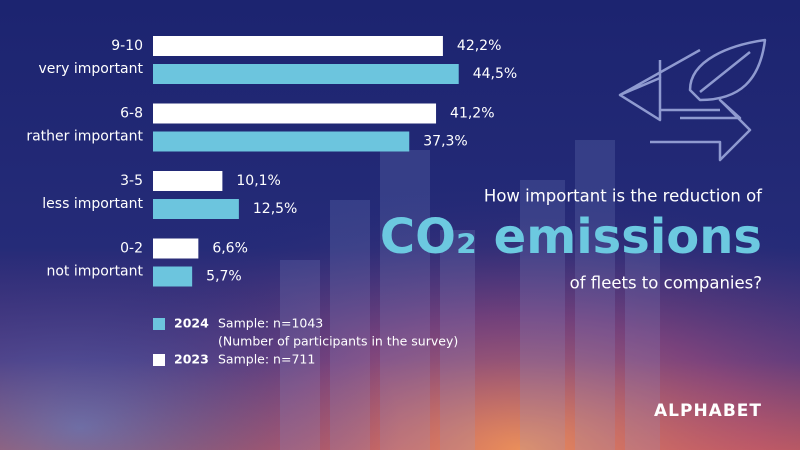 This screenshot has height=450, width=800. I want to click on brand: ALPHABET, so click(708, 411).